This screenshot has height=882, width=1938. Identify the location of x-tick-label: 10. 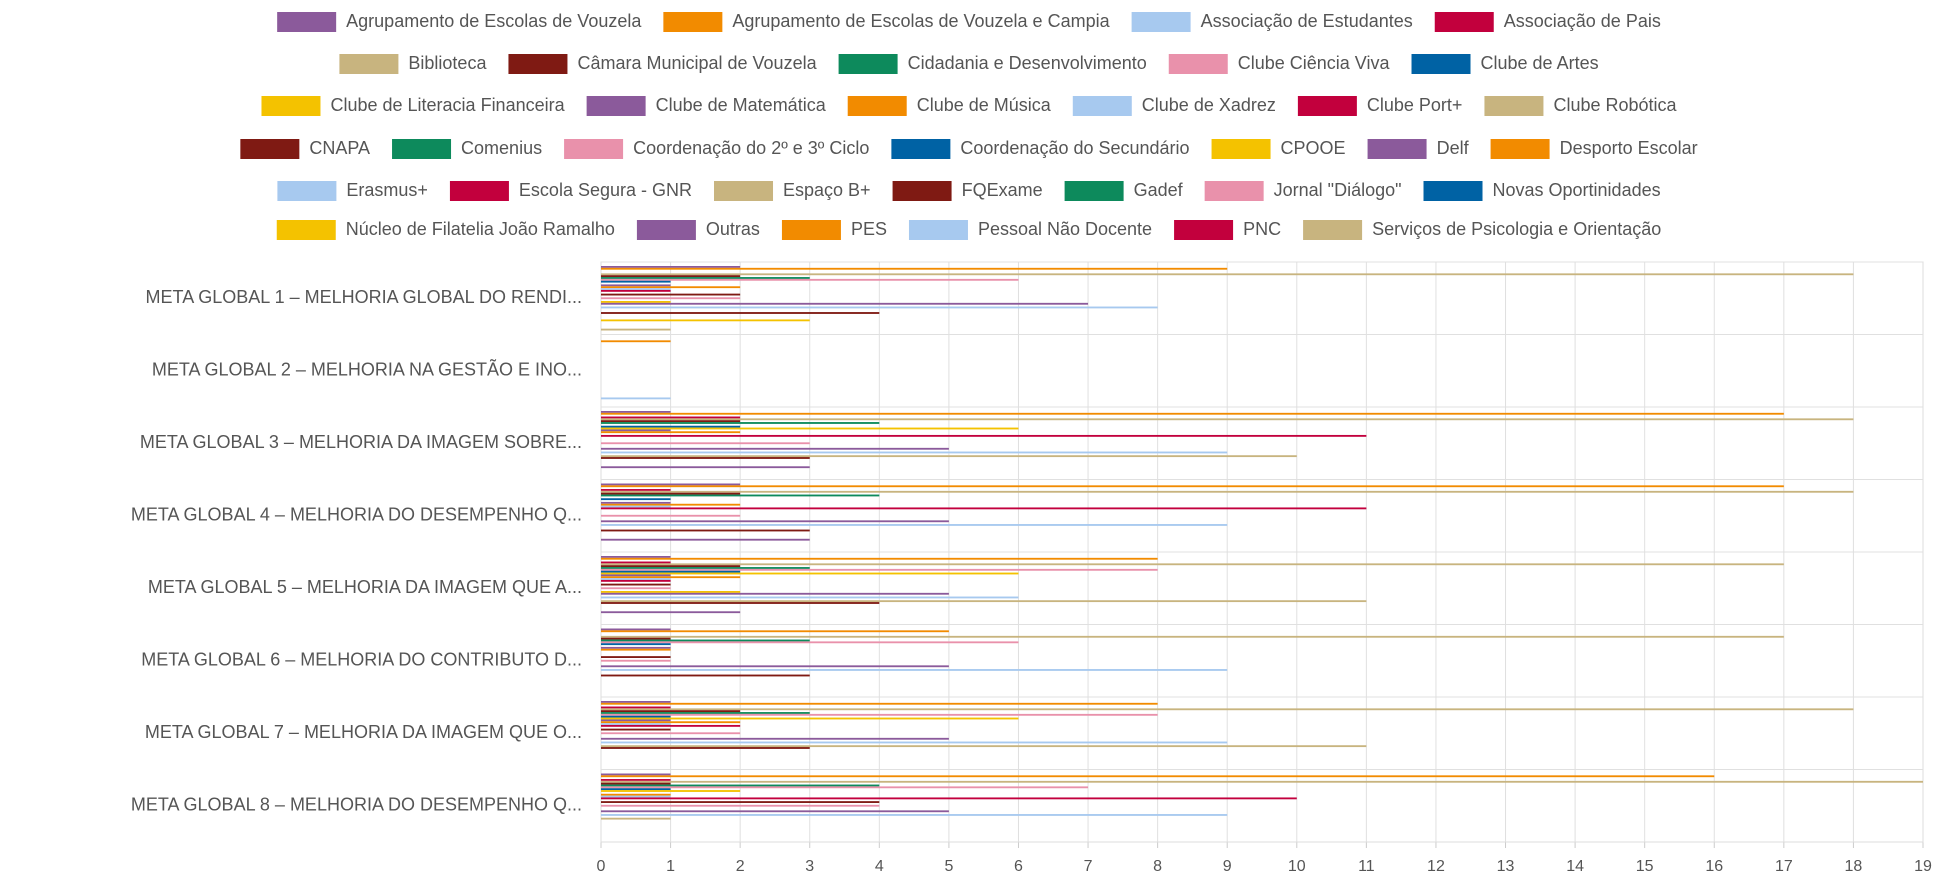
(1297, 866).